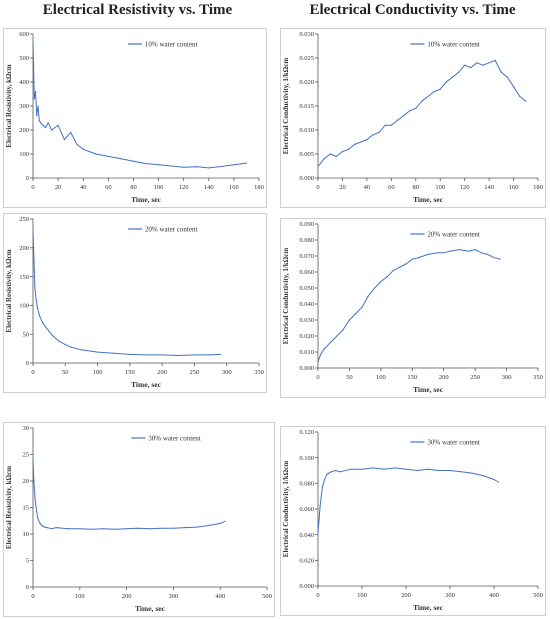 The height and width of the screenshot is (619, 550). I want to click on x-tick-label: 180, so click(538, 187).